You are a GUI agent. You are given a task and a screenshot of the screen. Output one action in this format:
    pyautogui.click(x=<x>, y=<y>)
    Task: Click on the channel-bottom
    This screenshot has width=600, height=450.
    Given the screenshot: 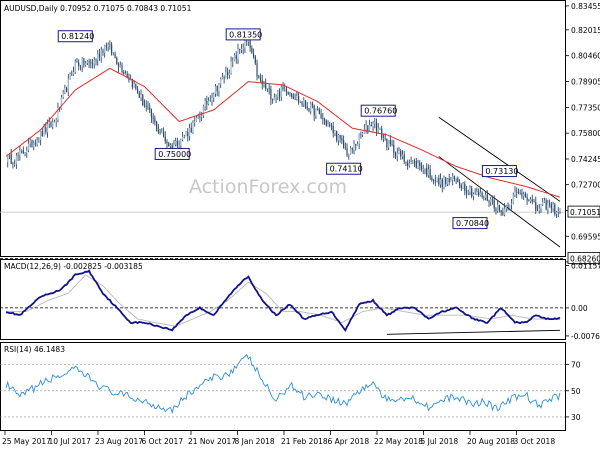 What is the action you would take?
    pyautogui.click(x=499, y=202)
    